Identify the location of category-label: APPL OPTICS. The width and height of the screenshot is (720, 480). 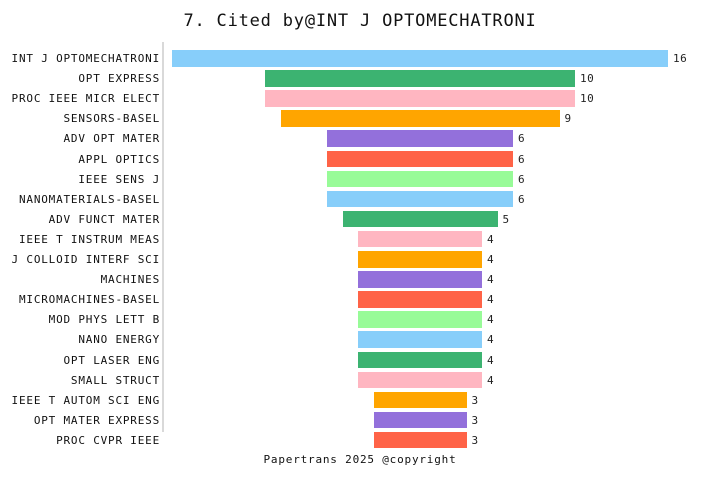
(119, 159).